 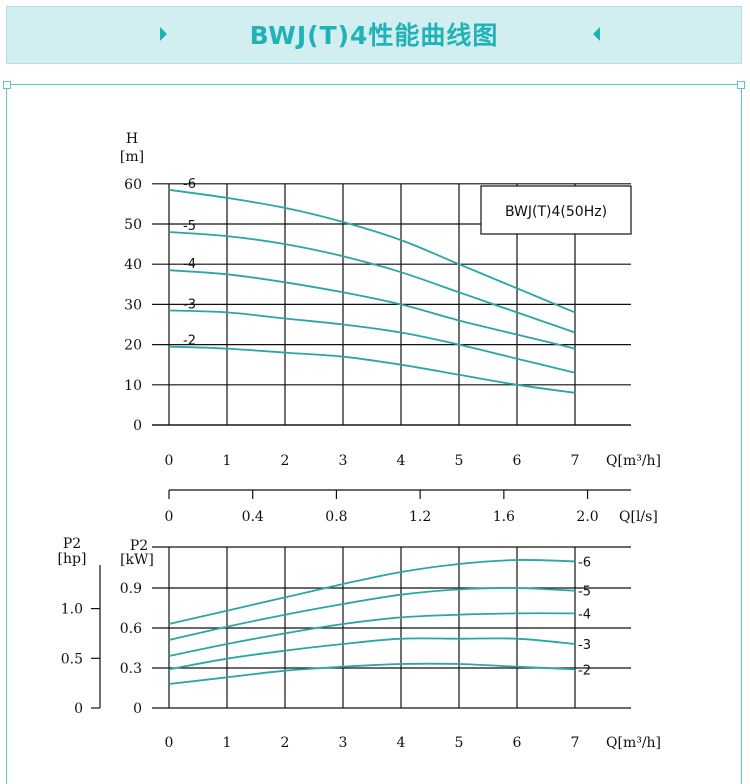 I want to click on y-tick-label: 50, so click(x=133, y=225).